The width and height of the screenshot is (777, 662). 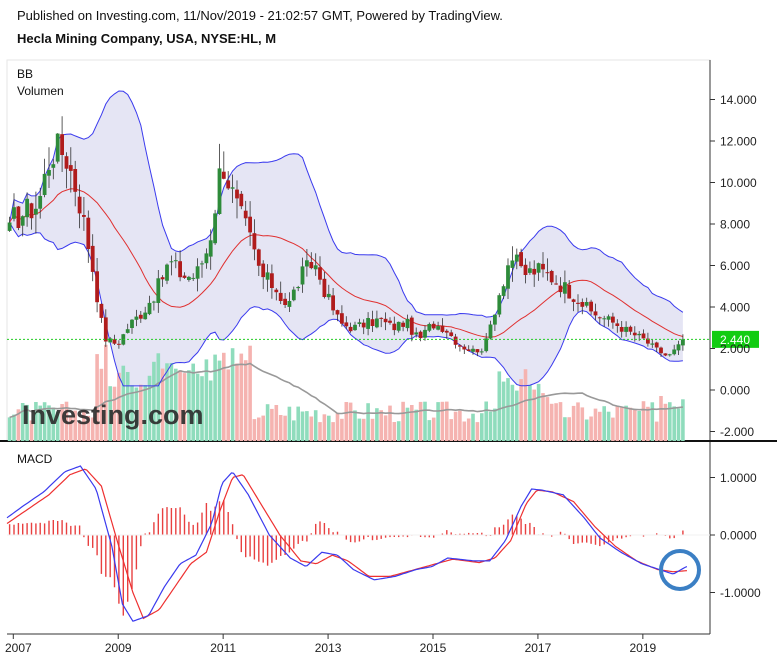 I want to click on price-tick-label: 6.000, so click(x=735, y=266).